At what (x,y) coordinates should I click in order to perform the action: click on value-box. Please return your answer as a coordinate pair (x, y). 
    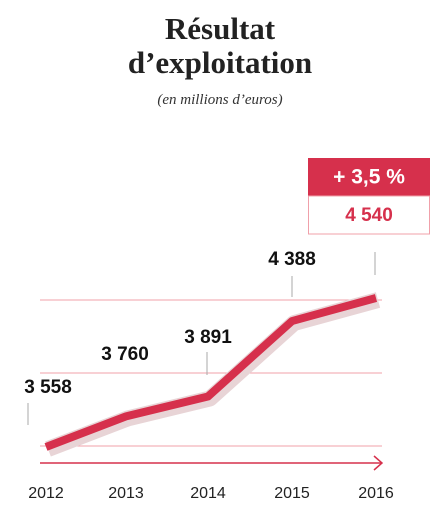
    Looking at the image, I should click on (369, 215).